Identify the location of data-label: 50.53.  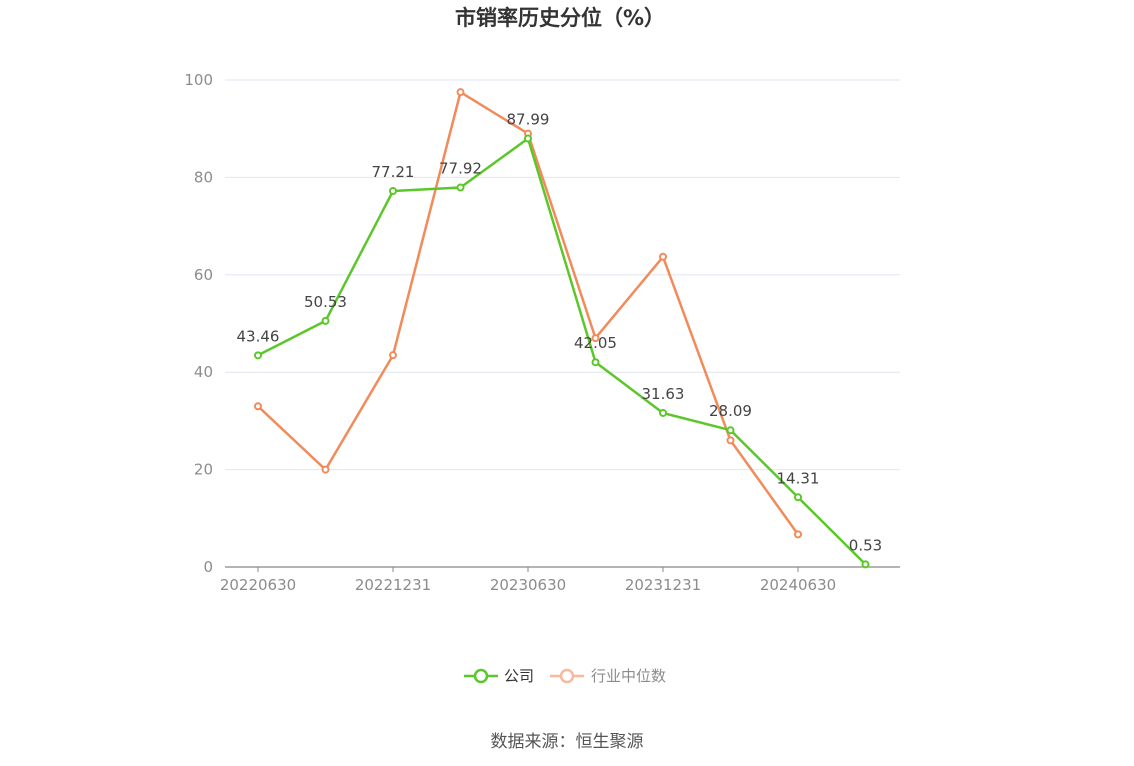
(325, 302).